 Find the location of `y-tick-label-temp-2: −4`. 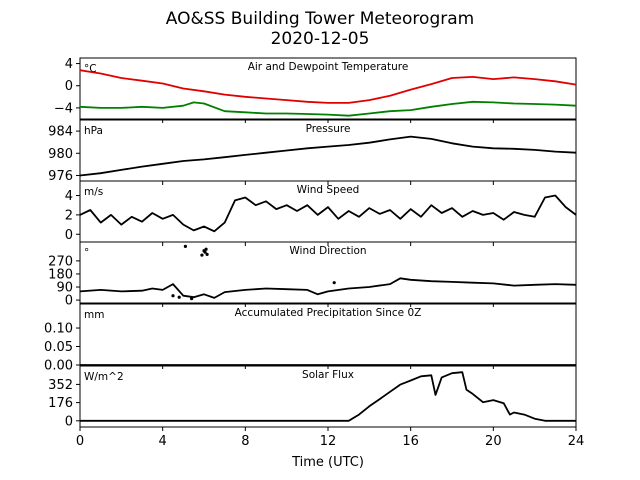

y-tick-label-temp-2: −4 is located at coordinates (63, 108).